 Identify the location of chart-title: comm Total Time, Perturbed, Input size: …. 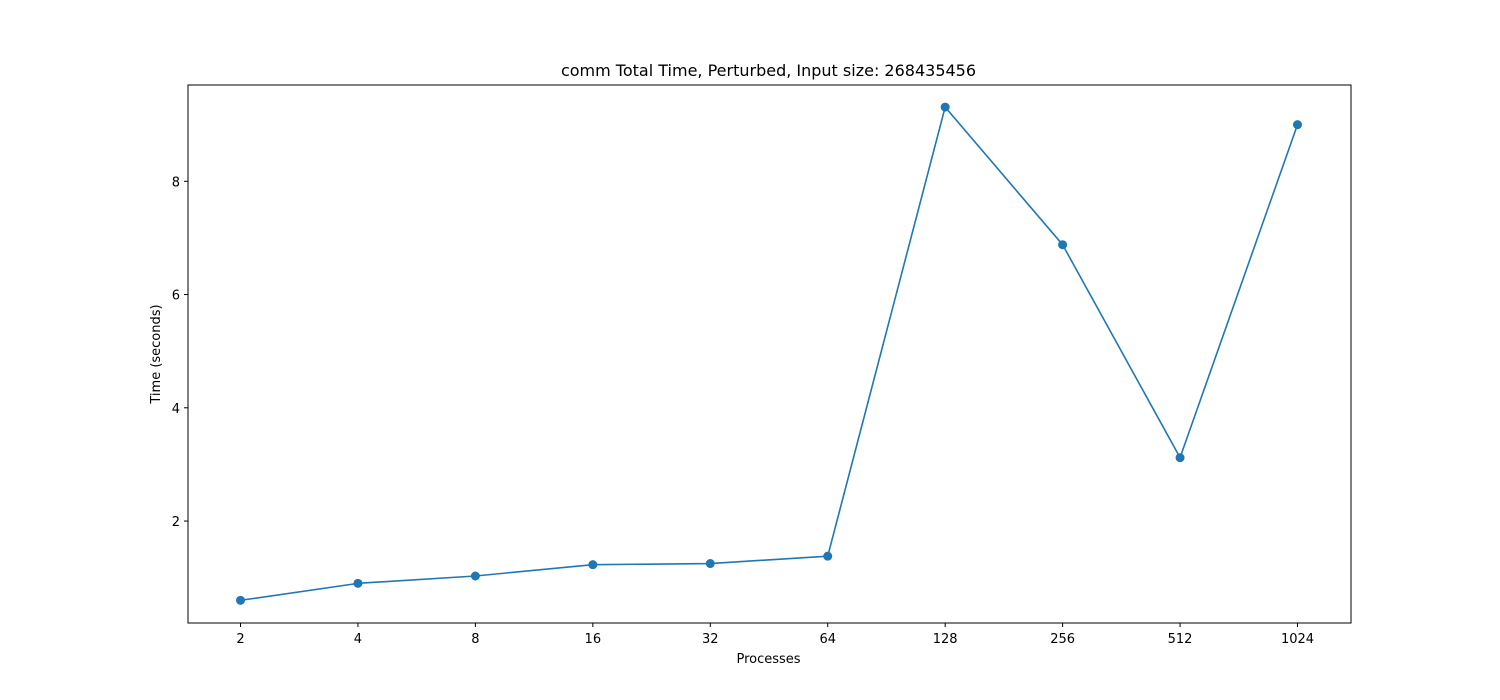
(768, 70).